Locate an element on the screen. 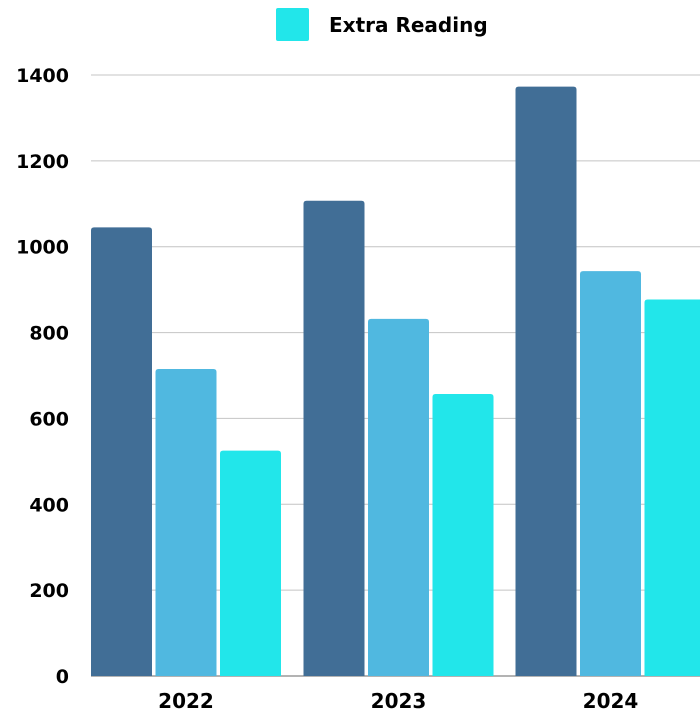  y-tick-label-0: 0 is located at coordinates (62, 677).